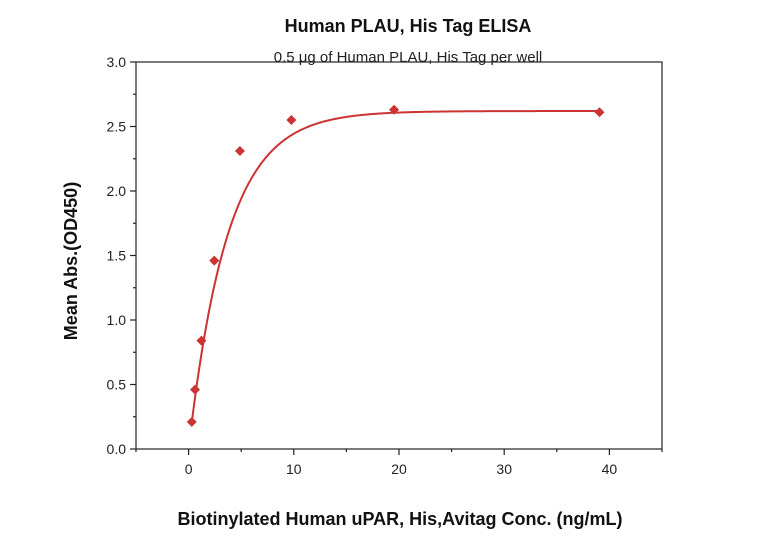 The image size is (768, 539). What do you see at coordinates (408, 57) in the screenshot?
I see `chart-subtitle: 0.5 μg of Human PLAU, His Tag per well` at bounding box center [408, 57].